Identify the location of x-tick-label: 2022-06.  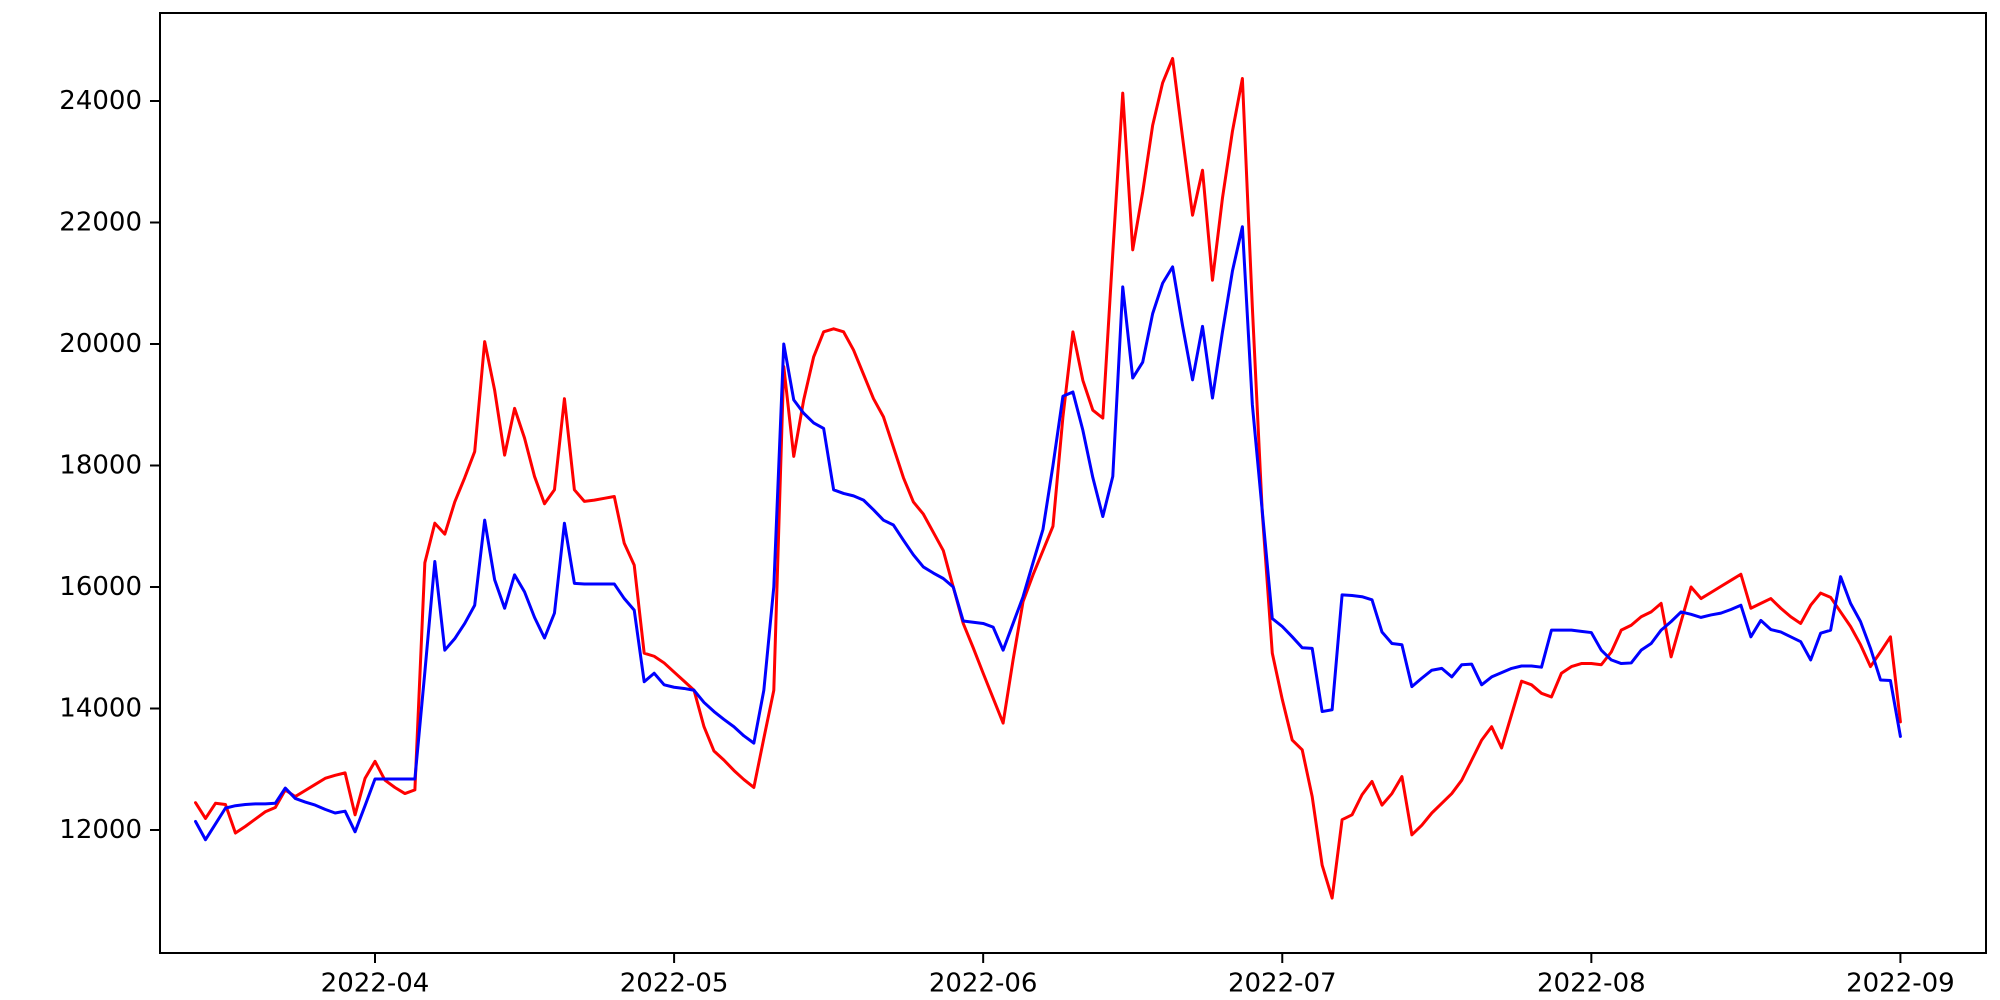
(983, 983).